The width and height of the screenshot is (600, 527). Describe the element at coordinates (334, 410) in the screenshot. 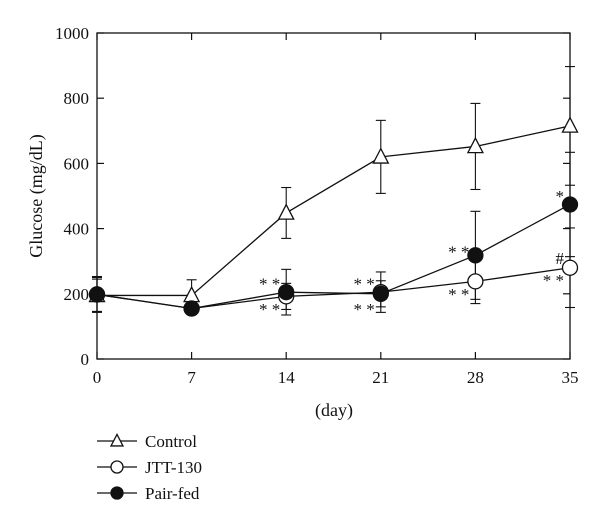

I see `x-axis-label: (day)` at that location.